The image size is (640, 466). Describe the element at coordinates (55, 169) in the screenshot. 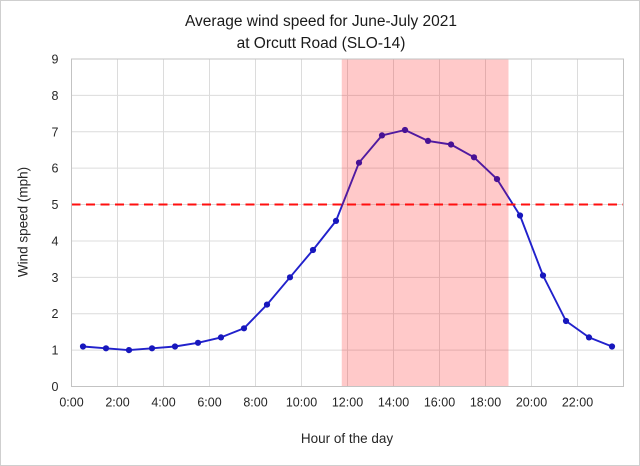

I see `y-tick-label: 6` at that location.